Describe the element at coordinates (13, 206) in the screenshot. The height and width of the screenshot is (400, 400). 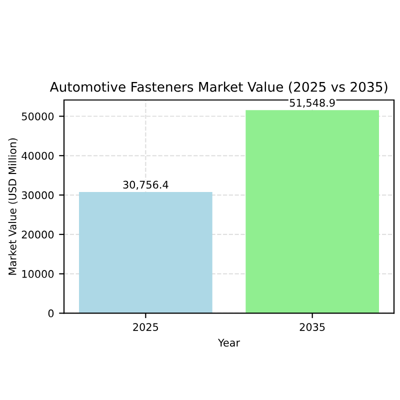
I see `y-axis-title: Market Value (USD Million)` at that location.